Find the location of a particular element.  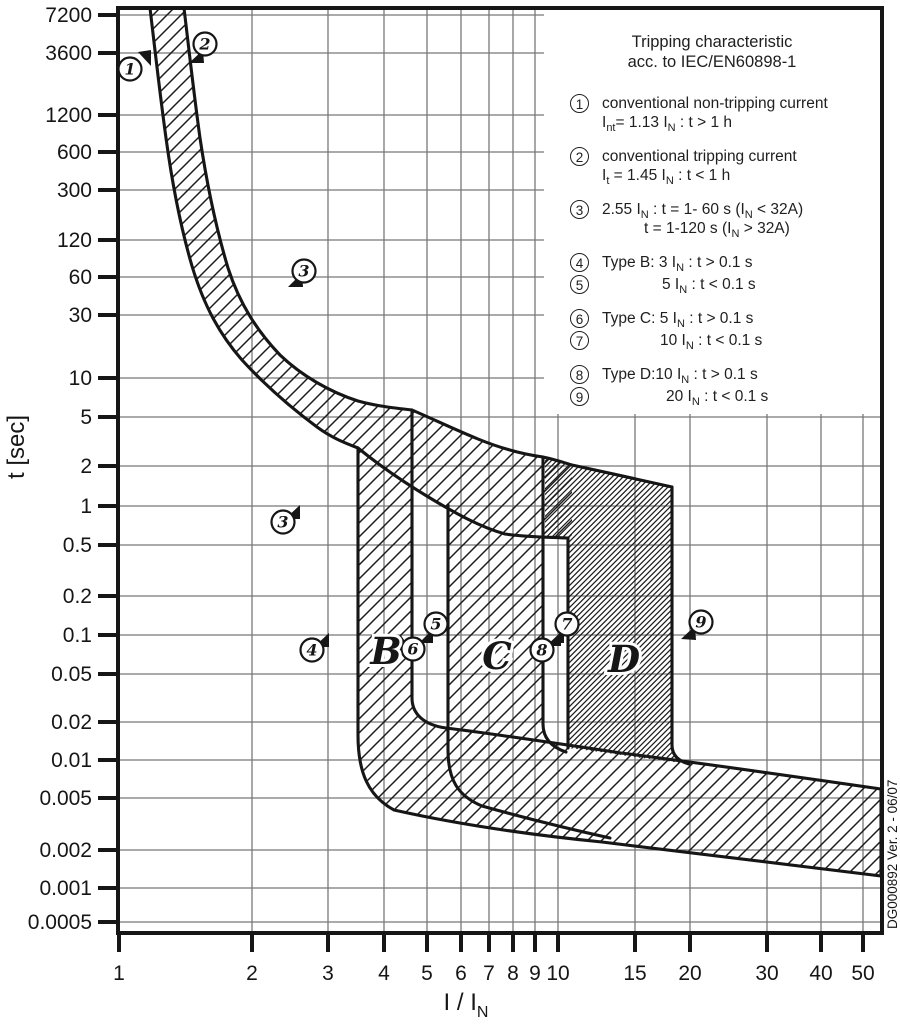

legend-item-text: 10 IN : t < 0.1 s is located at coordinates (747, 341).